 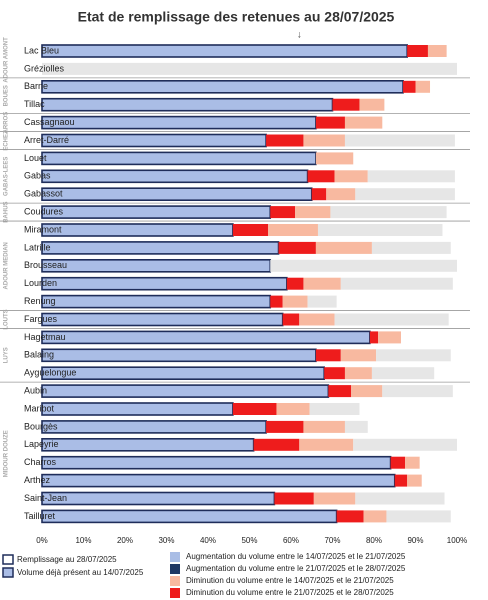 What do you see at coordinates (36, 86) in the screenshot?
I see `category-label: Barne` at bounding box center [36, 86].